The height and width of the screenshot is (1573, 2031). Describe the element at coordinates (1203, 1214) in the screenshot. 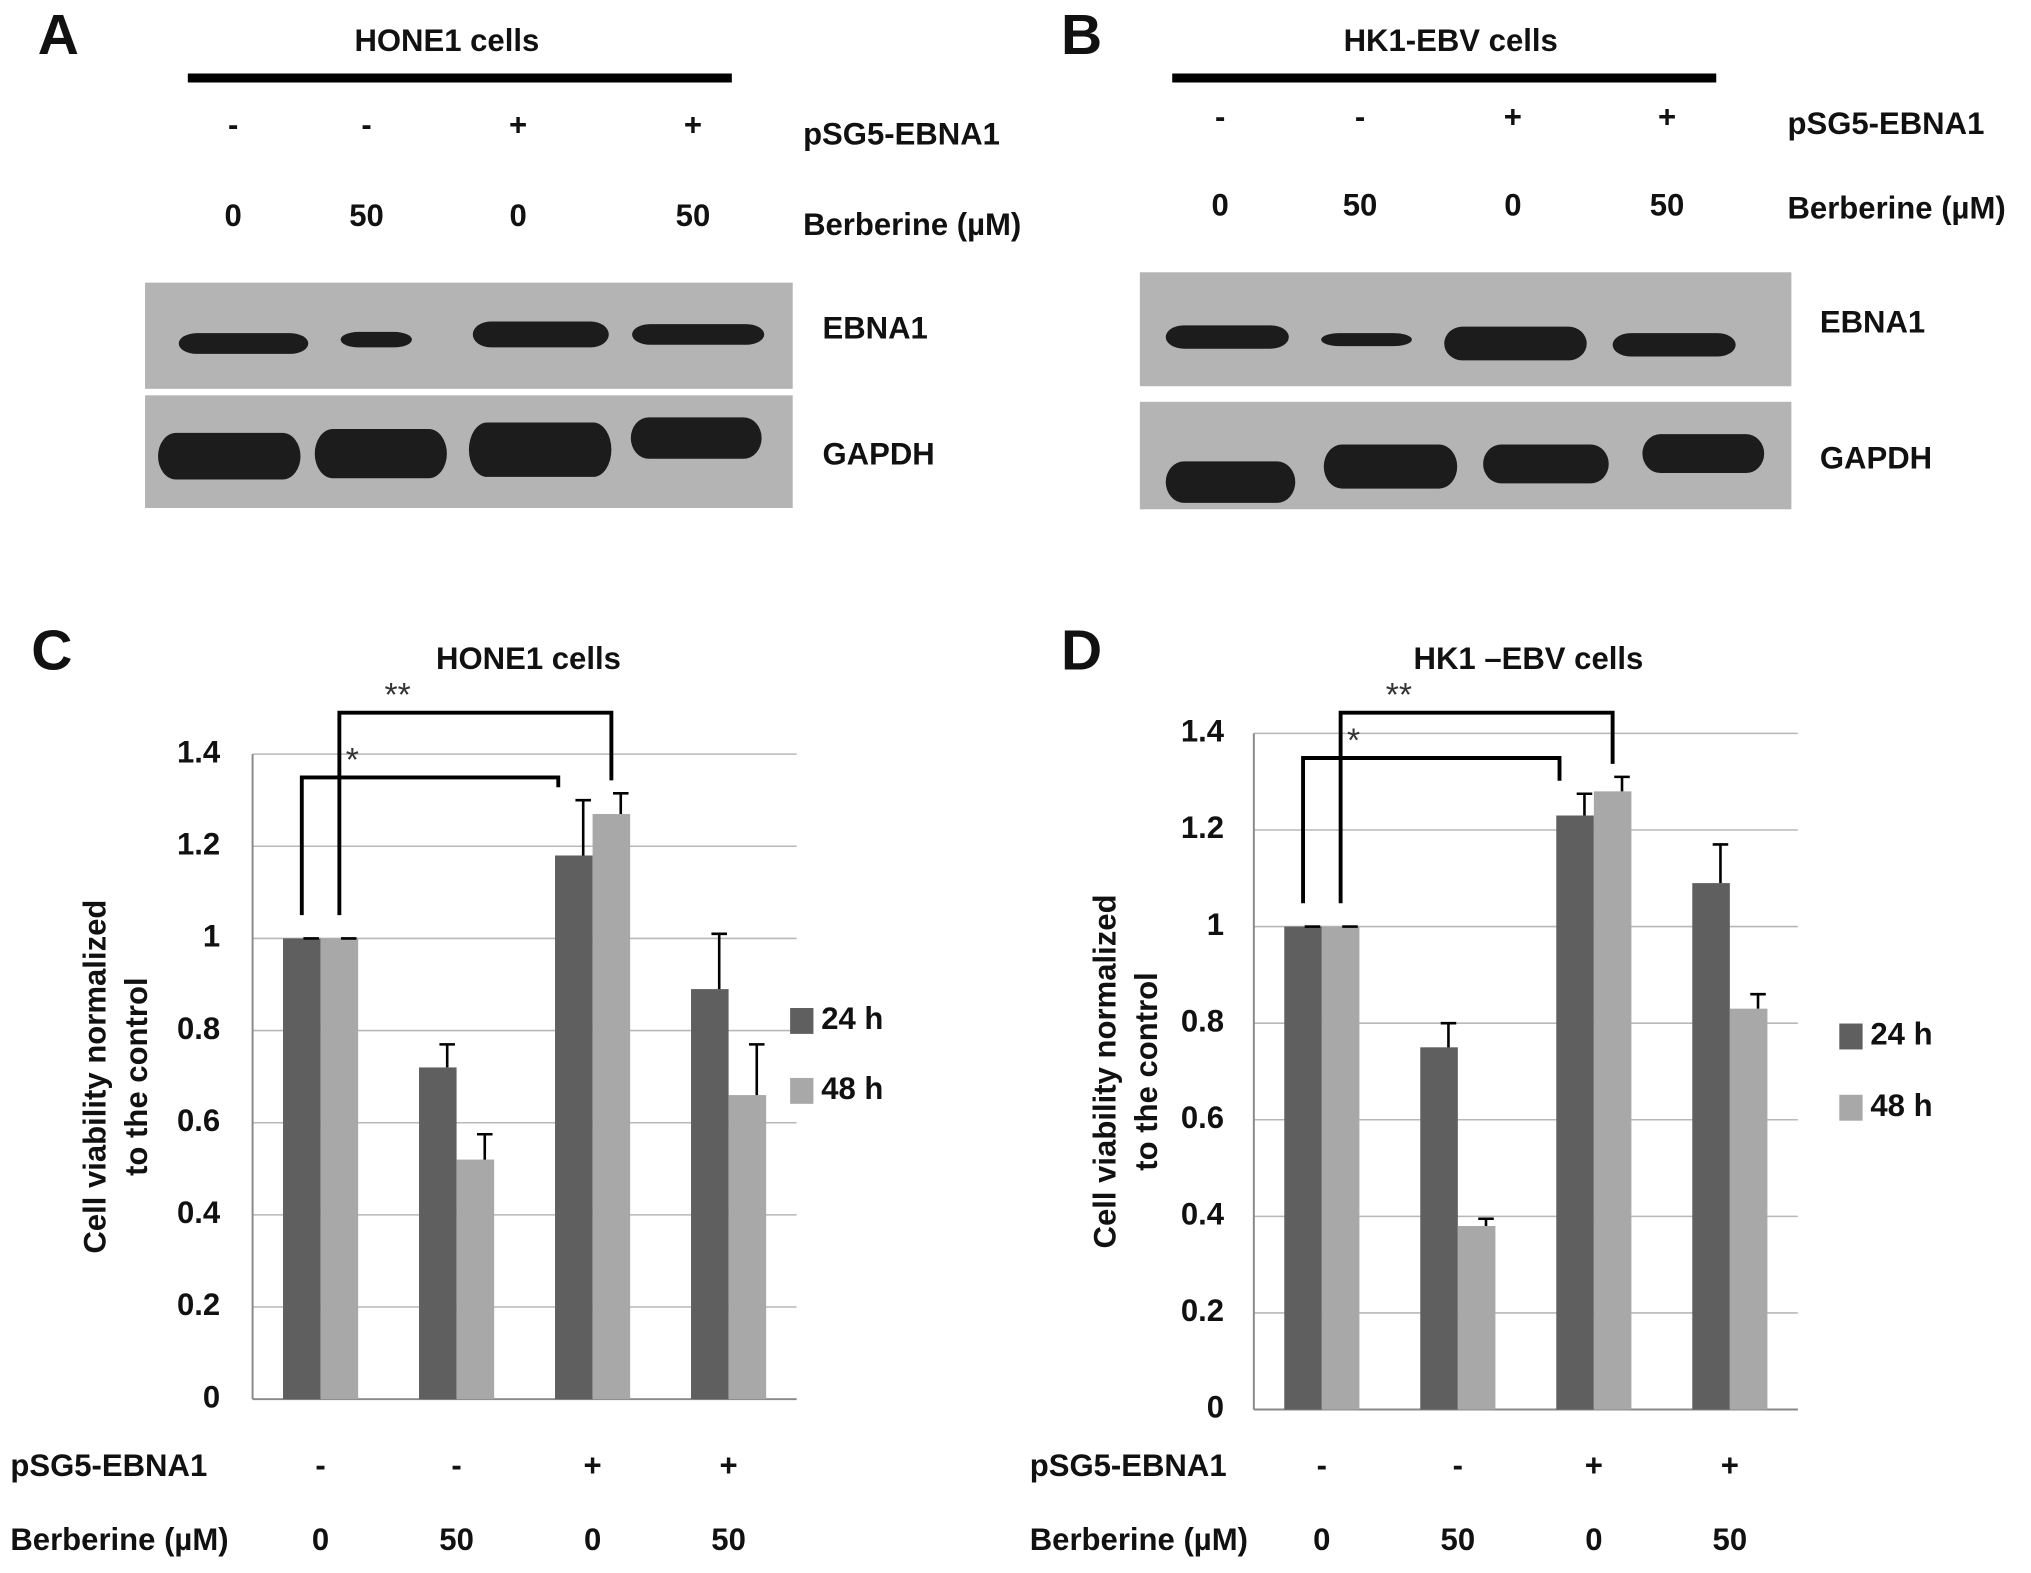

I see `y-tick-label: 0.4` at that location.